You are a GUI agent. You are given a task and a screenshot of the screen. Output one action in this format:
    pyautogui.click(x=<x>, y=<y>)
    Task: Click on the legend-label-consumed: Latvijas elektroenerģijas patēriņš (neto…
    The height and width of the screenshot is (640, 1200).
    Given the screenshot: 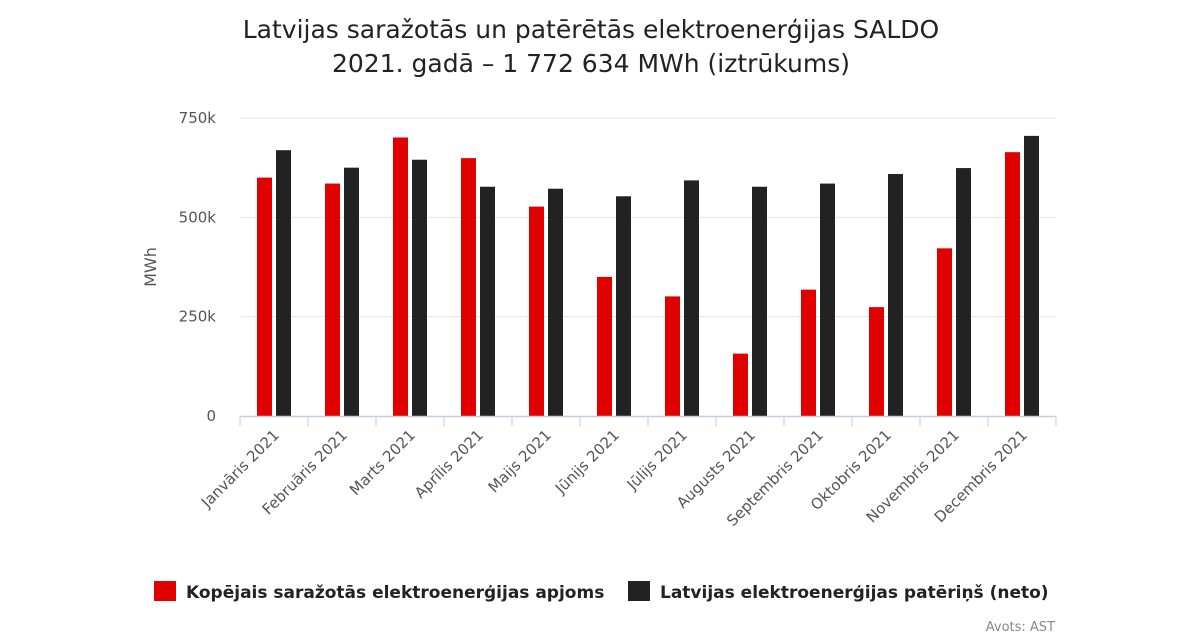 What is the action you would take?
    pyautogui.click(x=854, y=593)
    